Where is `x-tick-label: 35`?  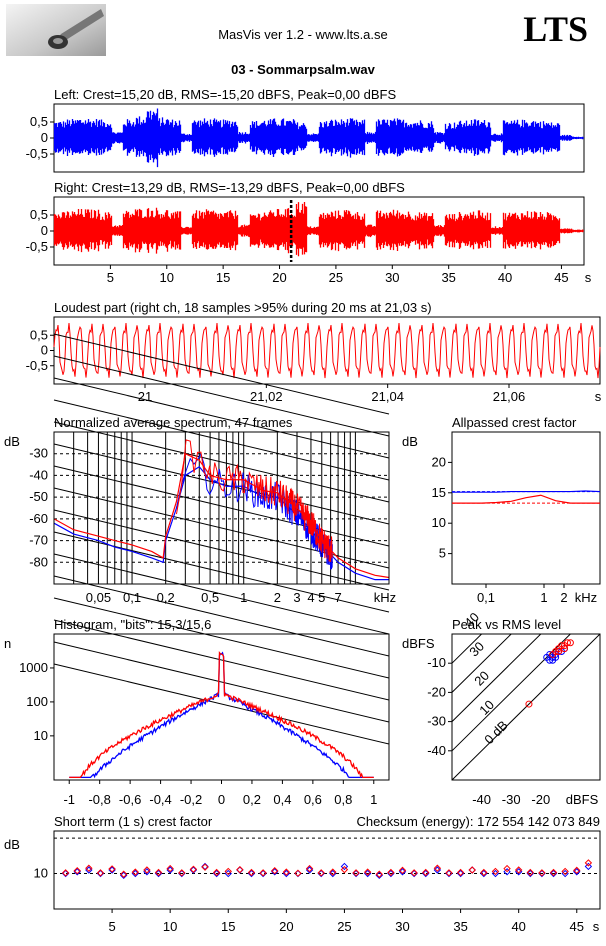 x-tick-label: 35 is located at coordinates (448, 277).